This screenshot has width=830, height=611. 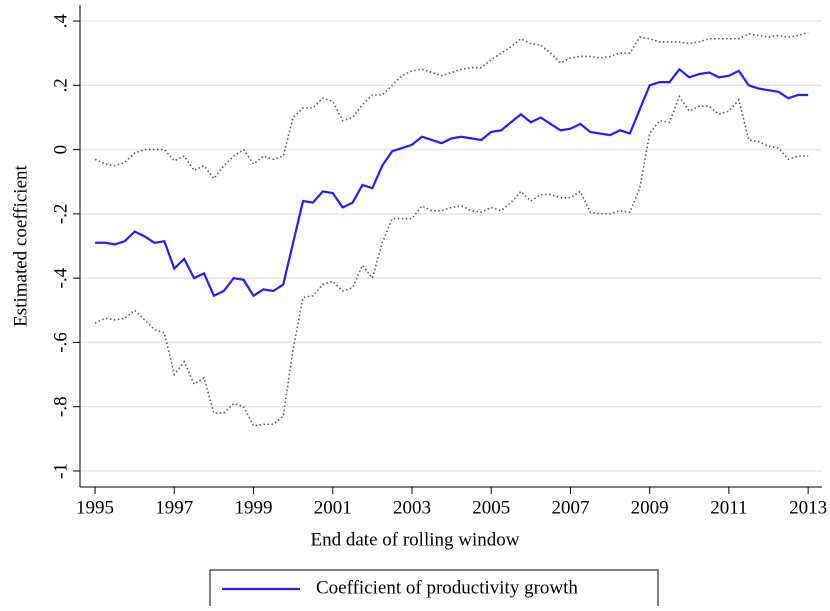 What do you see at coordinates (728, 507) in the screenshot?
I see `x-tick-label: 2011` at bounding box center [728, 507].